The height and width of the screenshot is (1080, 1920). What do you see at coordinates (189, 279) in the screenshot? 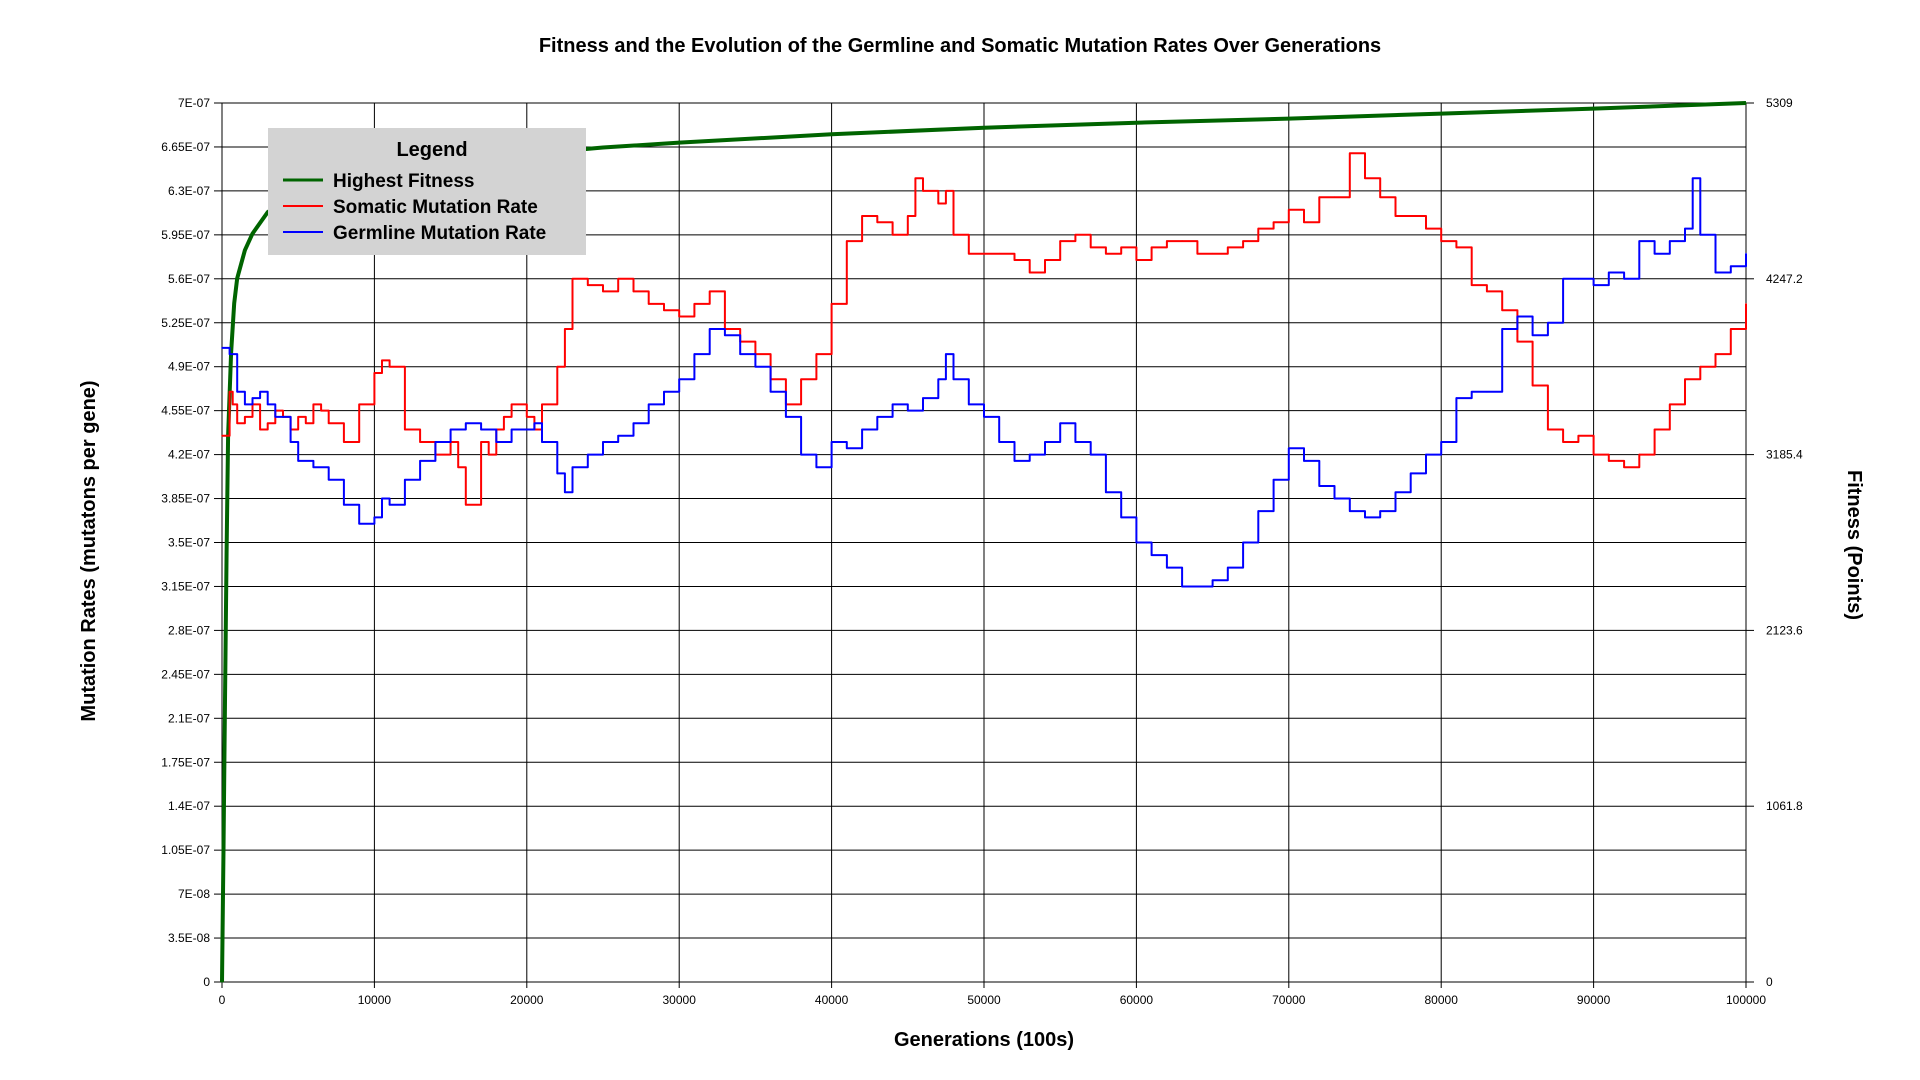
I see `y-left-tick-label: 5.6E-07` at bounding box center [189, 279].